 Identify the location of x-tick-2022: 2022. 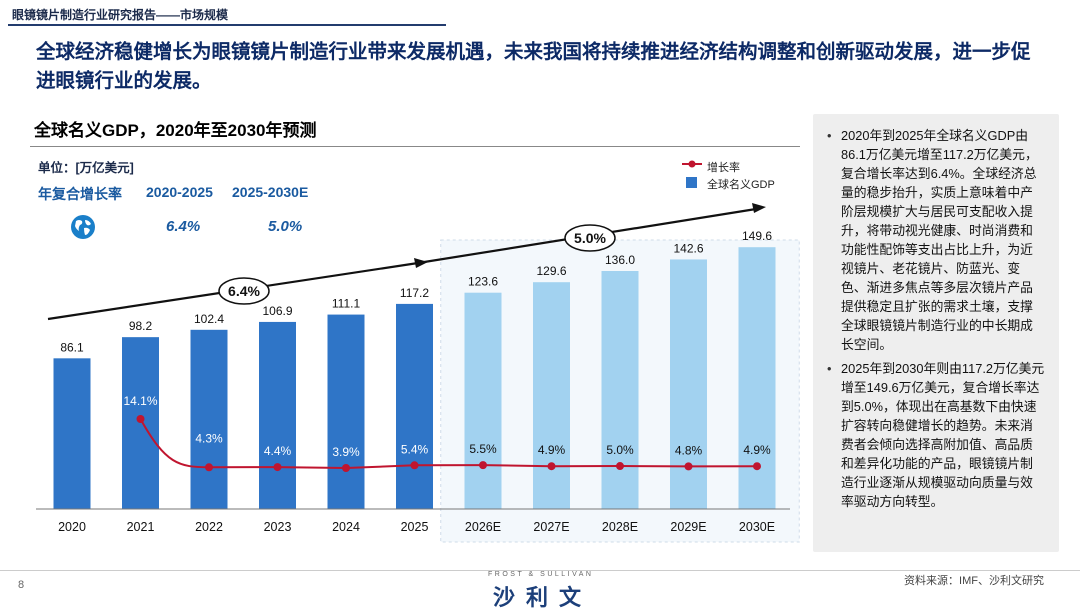
(209, 527).